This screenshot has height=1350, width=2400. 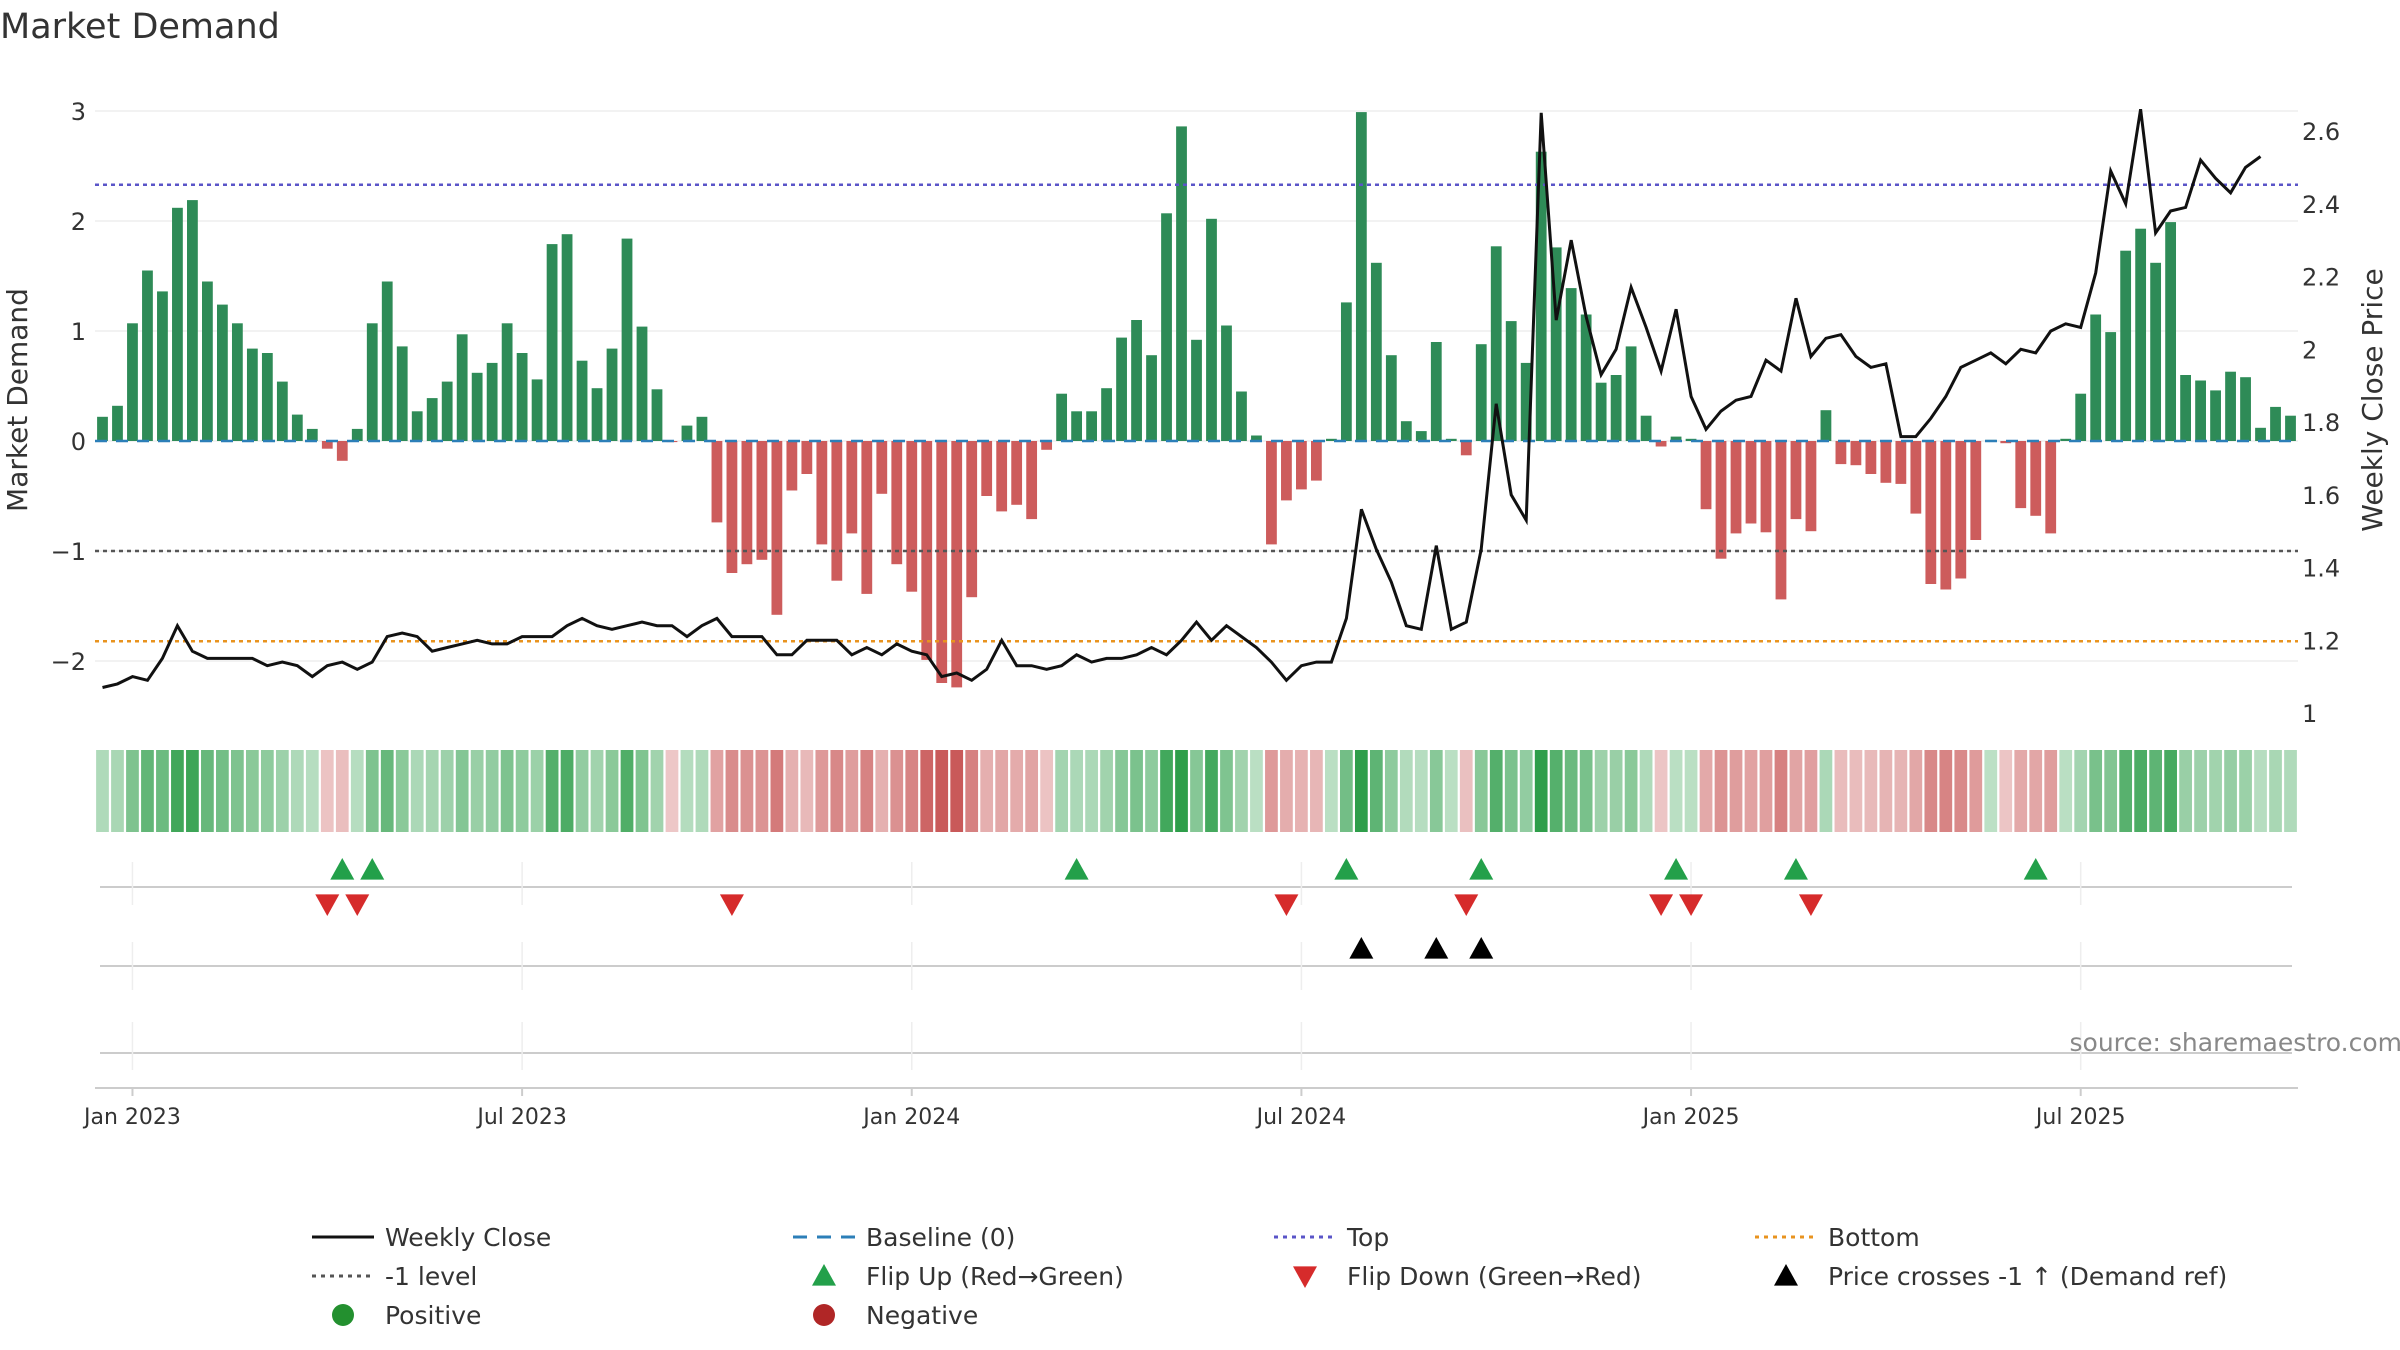 What do you see at coordinates (406, 1315) in the screenshot?
I see `legend-item: Positive` at bounding box center [406, 1315].